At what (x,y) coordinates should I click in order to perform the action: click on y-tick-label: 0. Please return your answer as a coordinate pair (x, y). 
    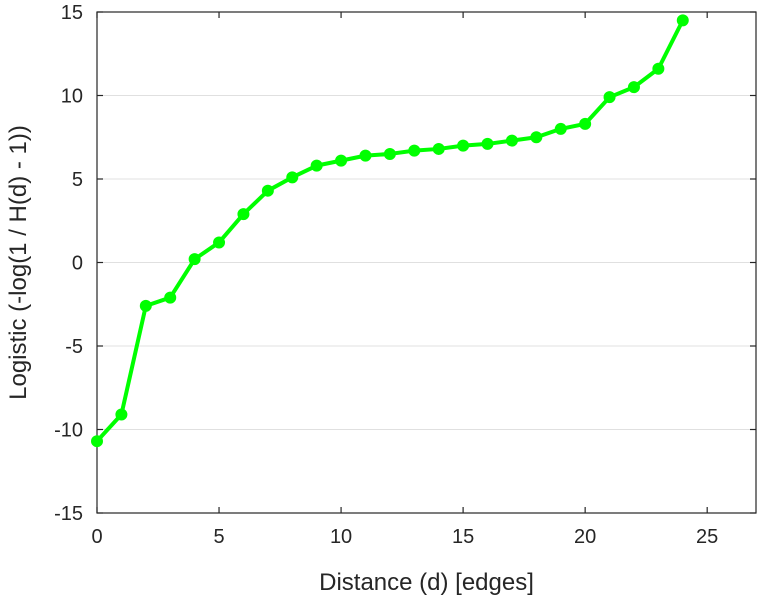
    Looking at the image, I should click on (77, 264).